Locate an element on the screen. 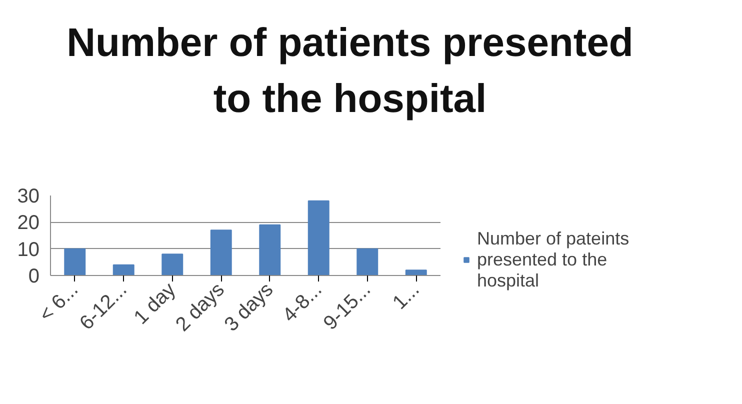  y-tick-label: 30 is located at coordinates (28, 197).